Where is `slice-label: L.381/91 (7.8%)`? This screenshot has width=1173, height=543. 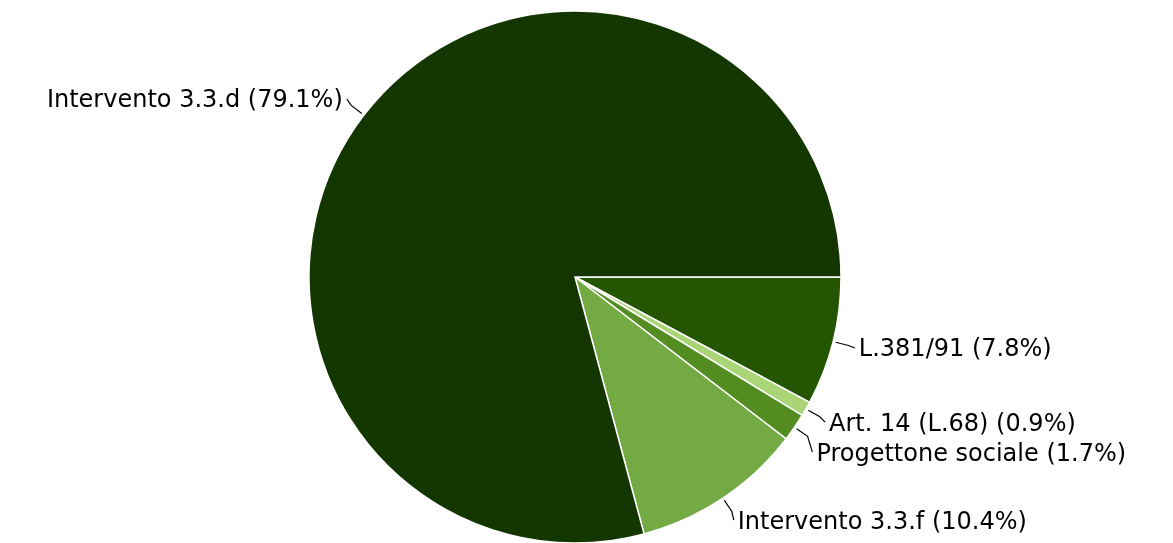
slice-label: L.381/91 (7.8%) is located at coordinates (955, 348).